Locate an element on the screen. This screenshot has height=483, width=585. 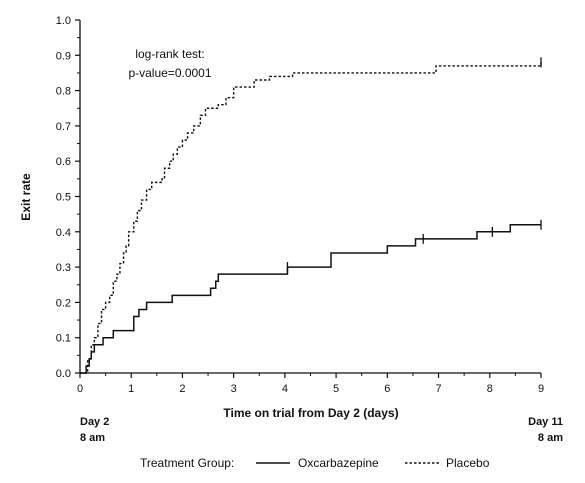
x-tick-label: 7 is located at coordinates (438, 389).